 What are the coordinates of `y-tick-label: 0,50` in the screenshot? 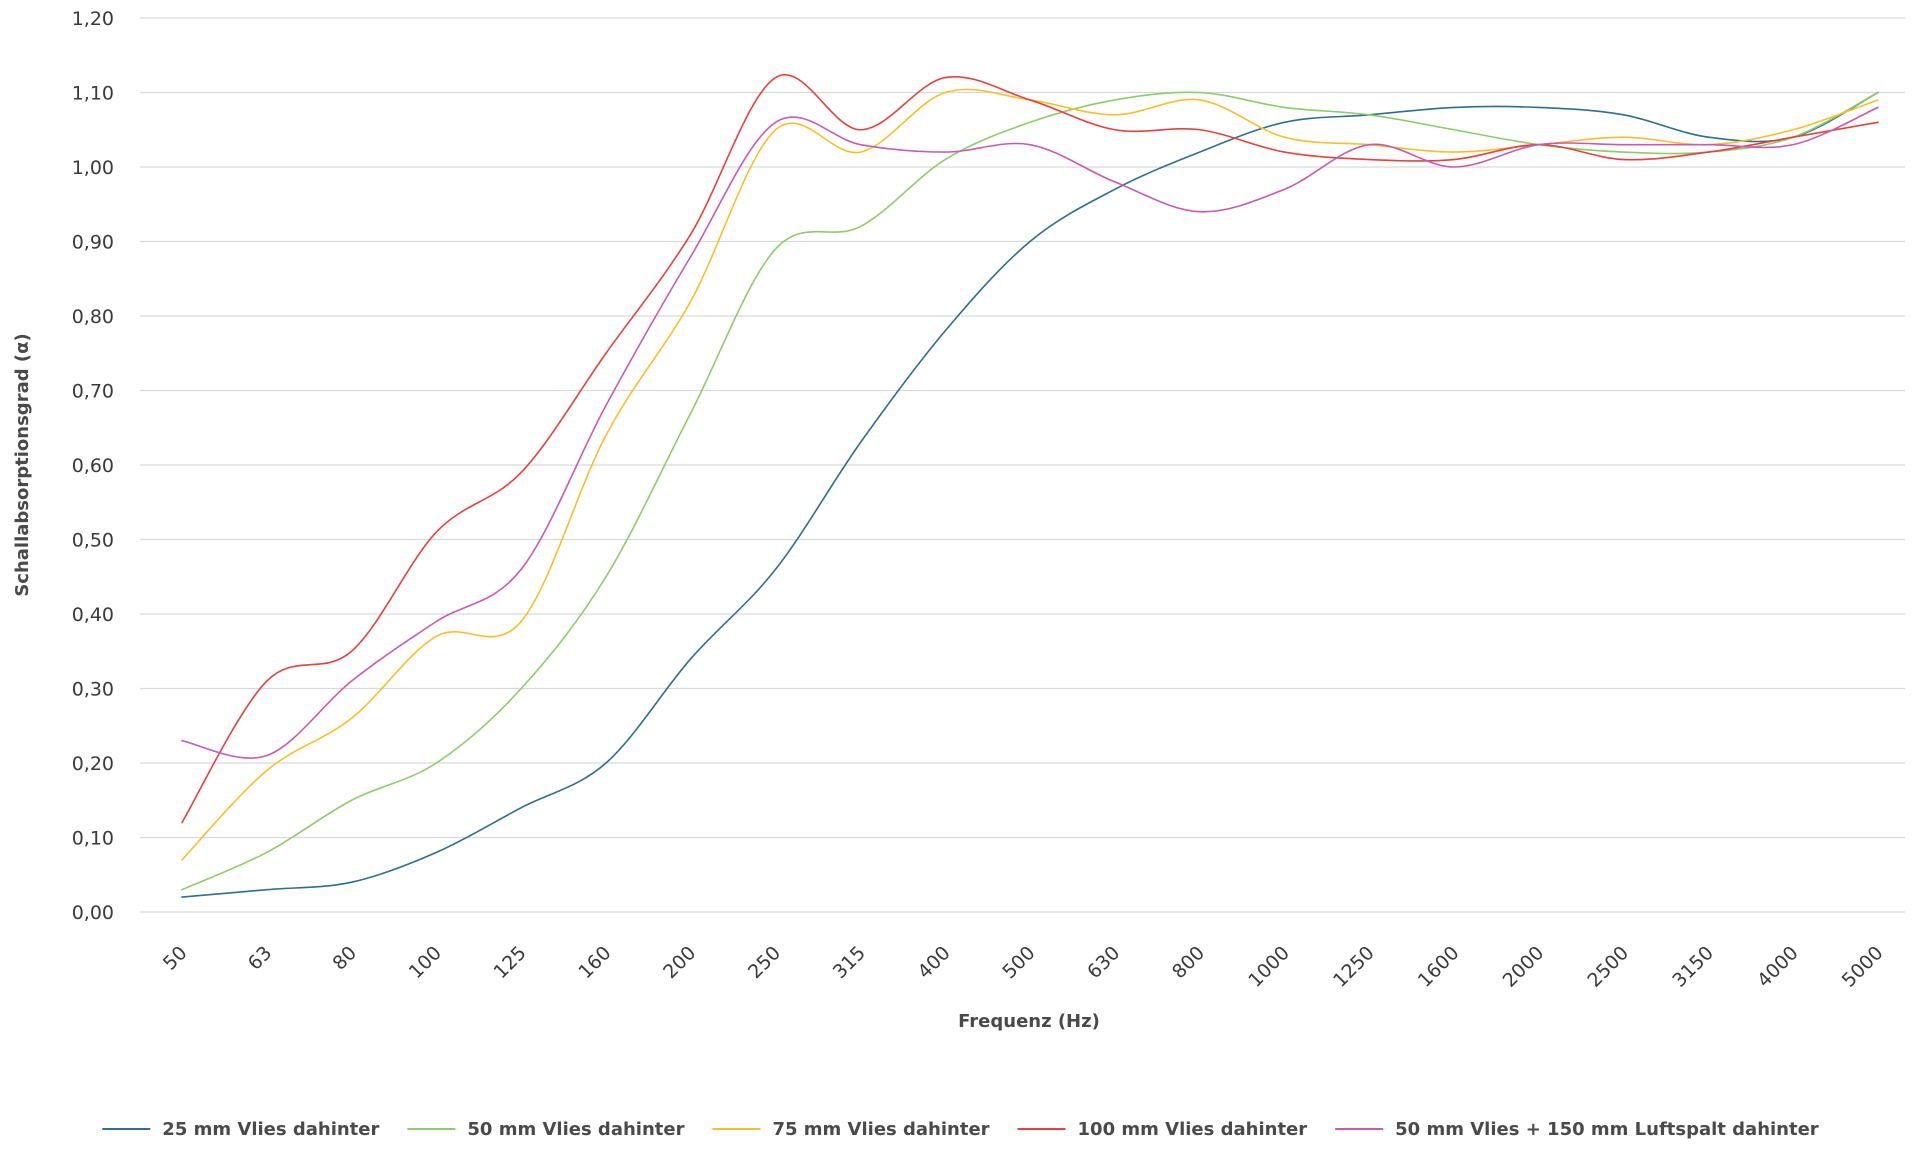 It's located at (93, 541).